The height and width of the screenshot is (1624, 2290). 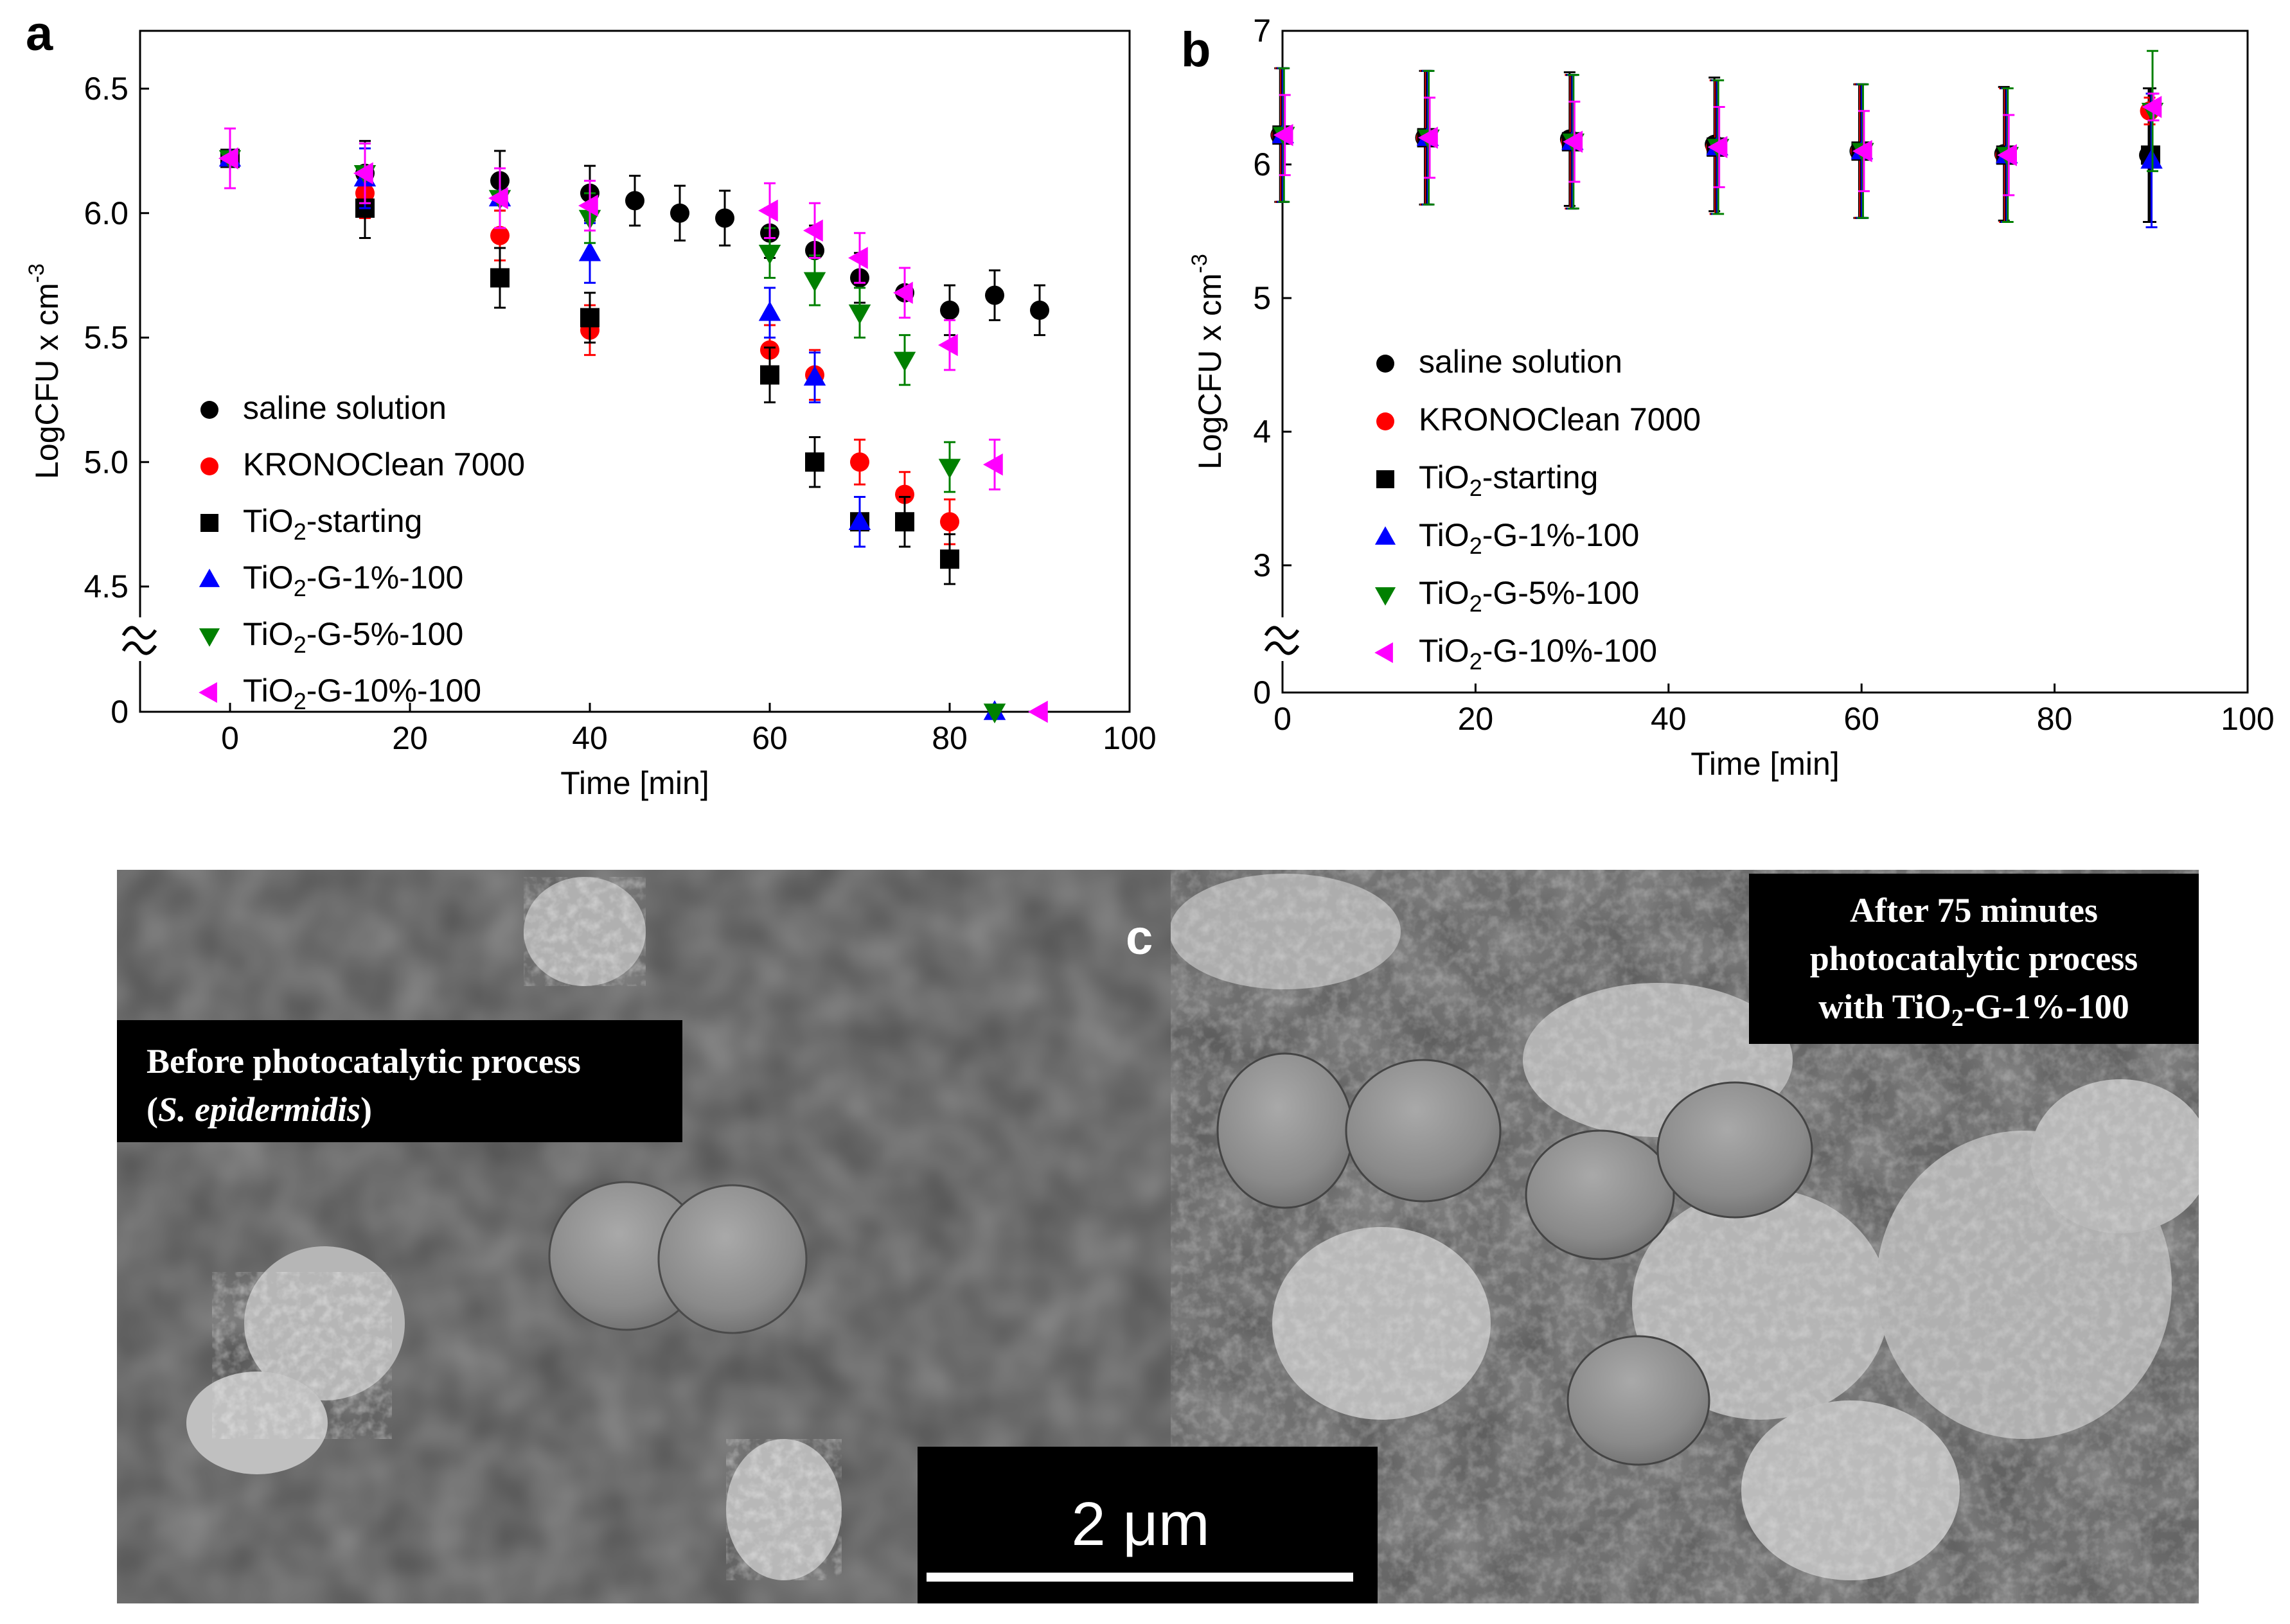 I want to click on y-tick-label: 4.5, so click(x=106, y=587).